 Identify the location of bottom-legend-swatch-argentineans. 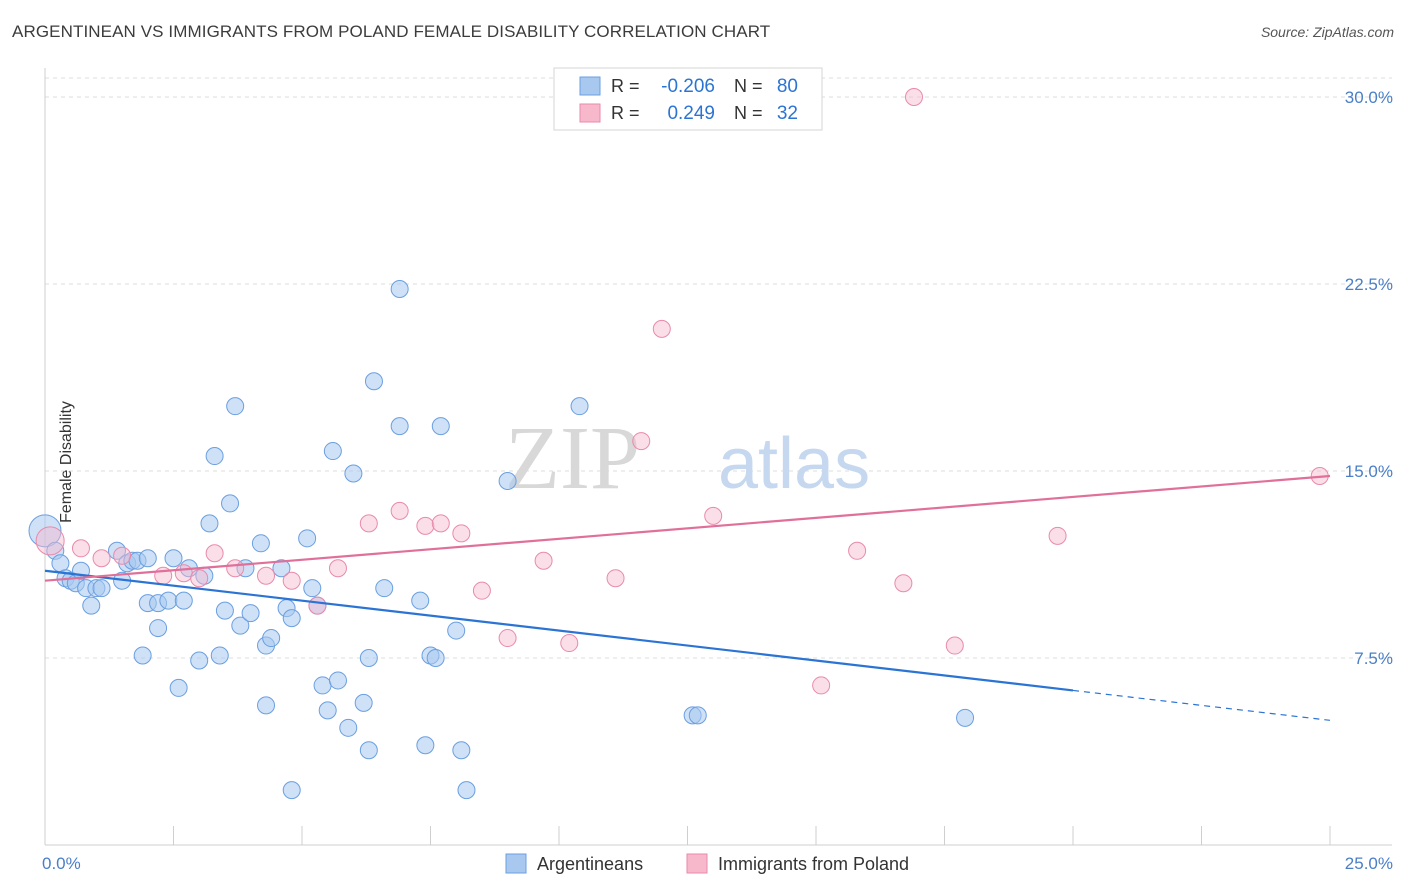
(516, 863).